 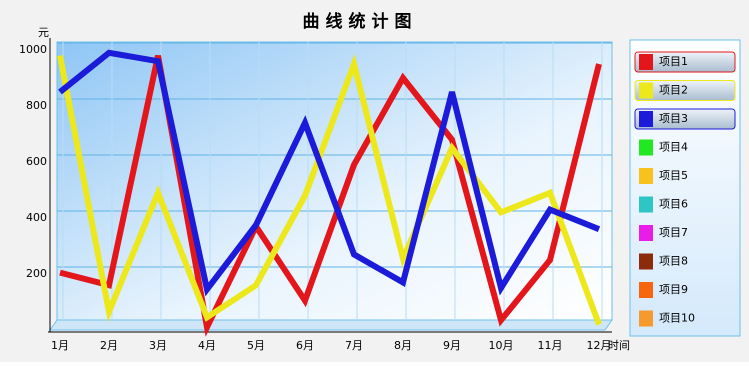 I want to click on y-tick-label: 400, so click(x=36, y=217).